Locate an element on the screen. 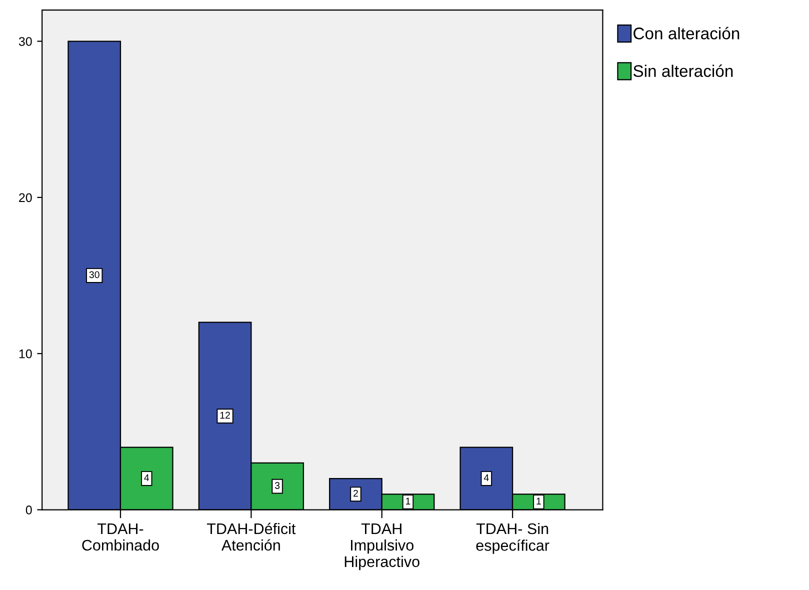 The width and height of the screenshot is (809, 590). data-label: 30 is located at coordinates (94, 274).